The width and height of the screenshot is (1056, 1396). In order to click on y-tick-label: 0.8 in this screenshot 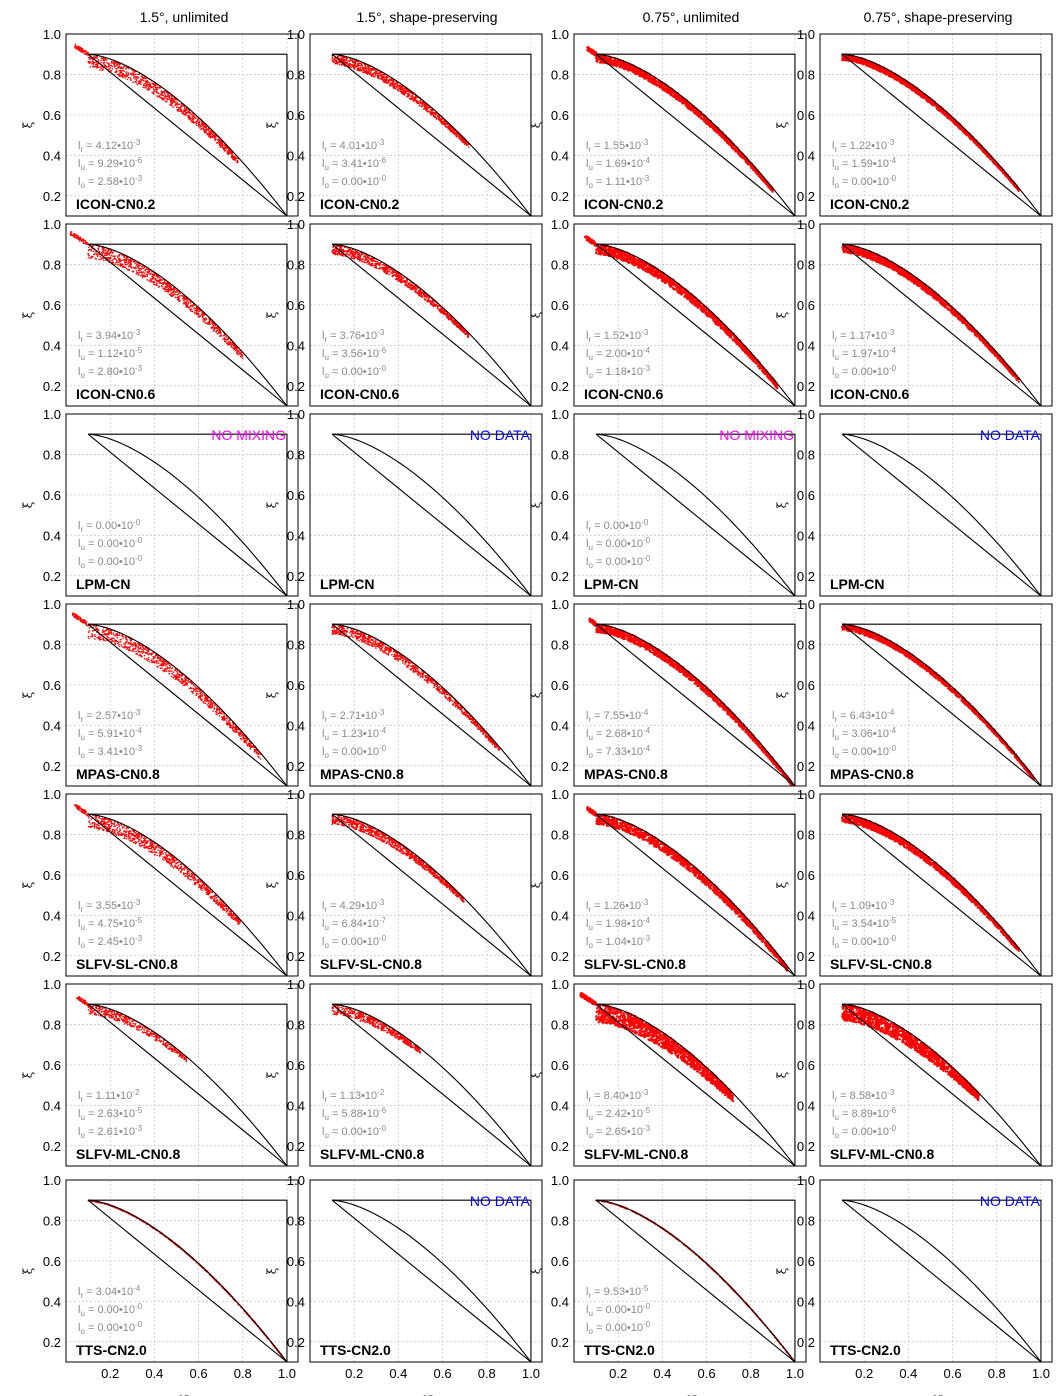, I will do `click(806, 74)`.